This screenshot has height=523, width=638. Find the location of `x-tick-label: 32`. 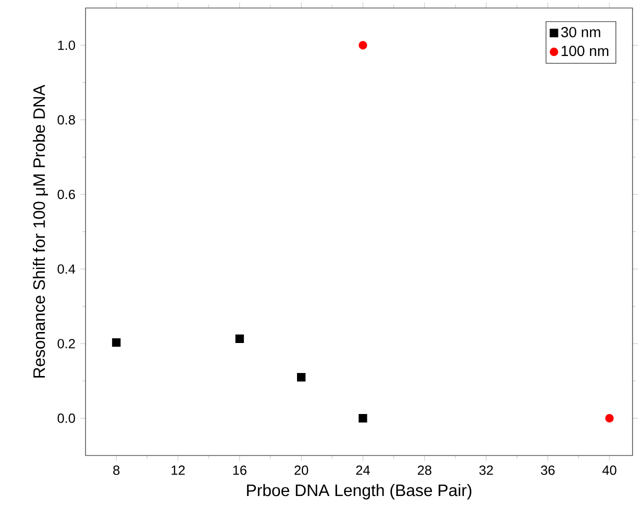

x-tick-label: 32 is located at coordinates (486, 470).